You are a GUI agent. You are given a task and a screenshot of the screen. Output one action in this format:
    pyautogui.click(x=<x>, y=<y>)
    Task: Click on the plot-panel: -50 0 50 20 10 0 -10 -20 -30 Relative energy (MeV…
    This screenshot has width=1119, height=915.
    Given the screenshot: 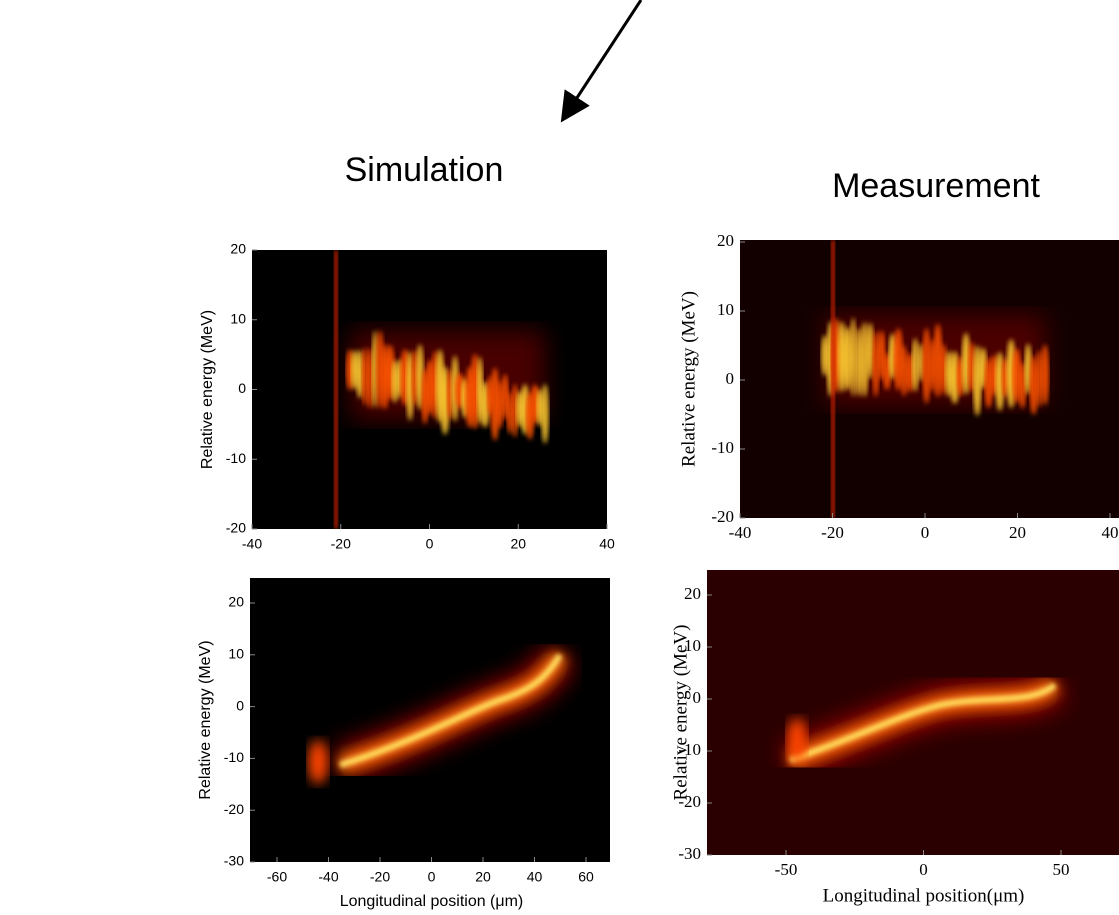 What is the action you would take?
    pyautogui.click(x=894, y=738)
    